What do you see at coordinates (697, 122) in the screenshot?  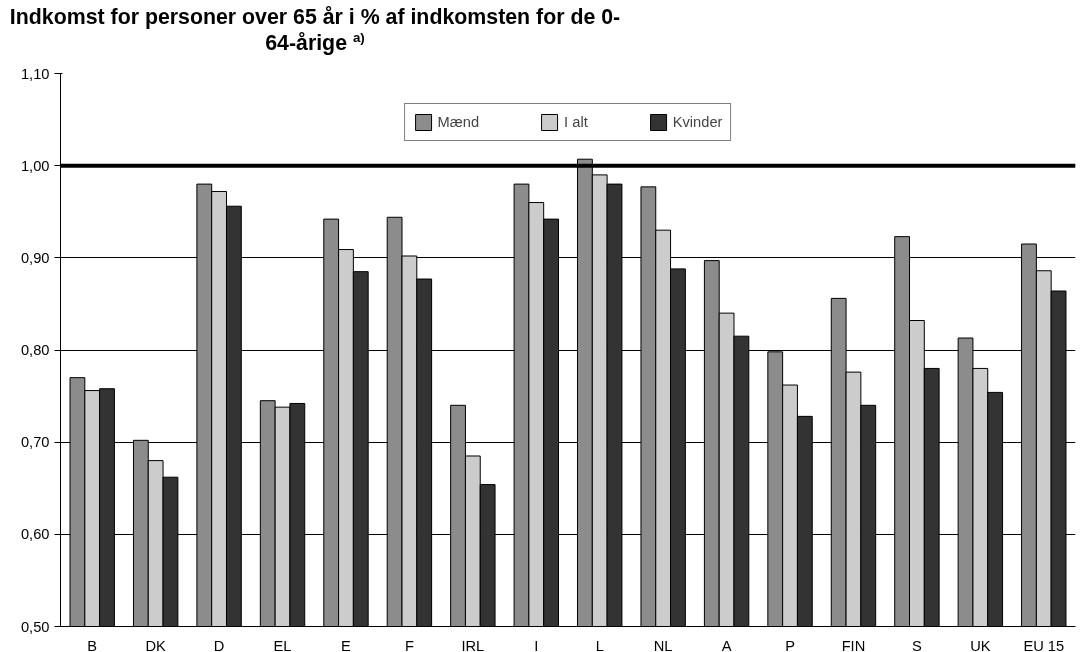 I see `legend-label: Kvinder` at bounding box center [697, 122].